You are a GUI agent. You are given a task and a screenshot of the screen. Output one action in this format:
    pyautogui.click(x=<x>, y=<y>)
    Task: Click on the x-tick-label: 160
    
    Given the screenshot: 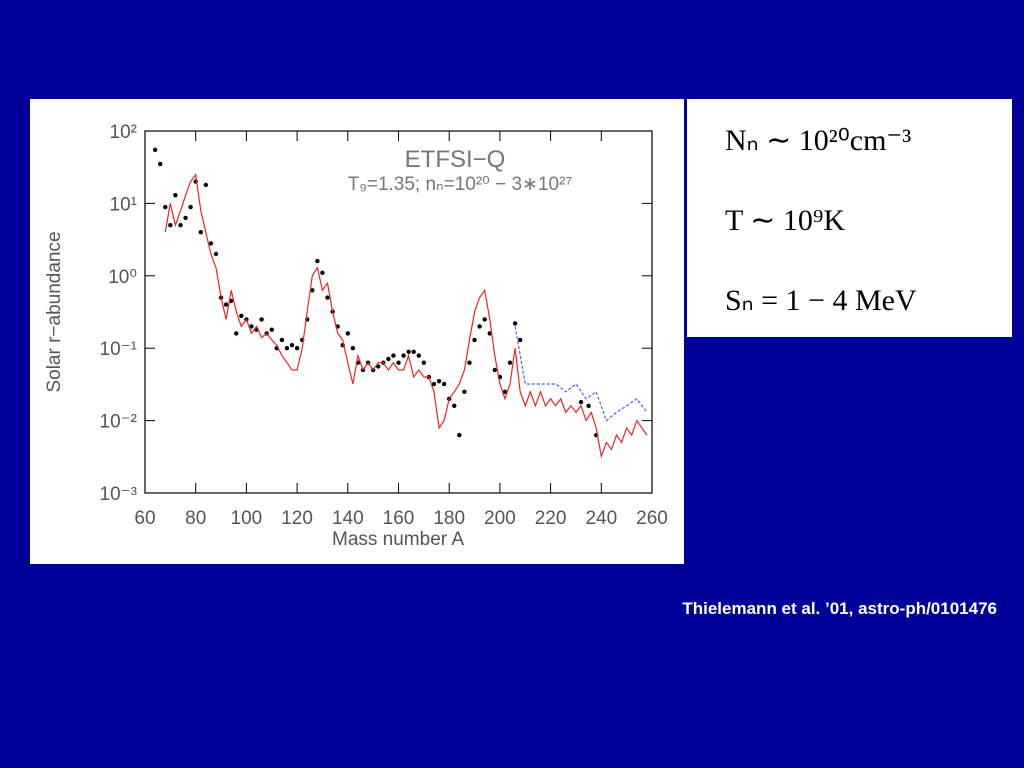 What is the action you would take?
    pyautogui.click(x=399, y=518)
    